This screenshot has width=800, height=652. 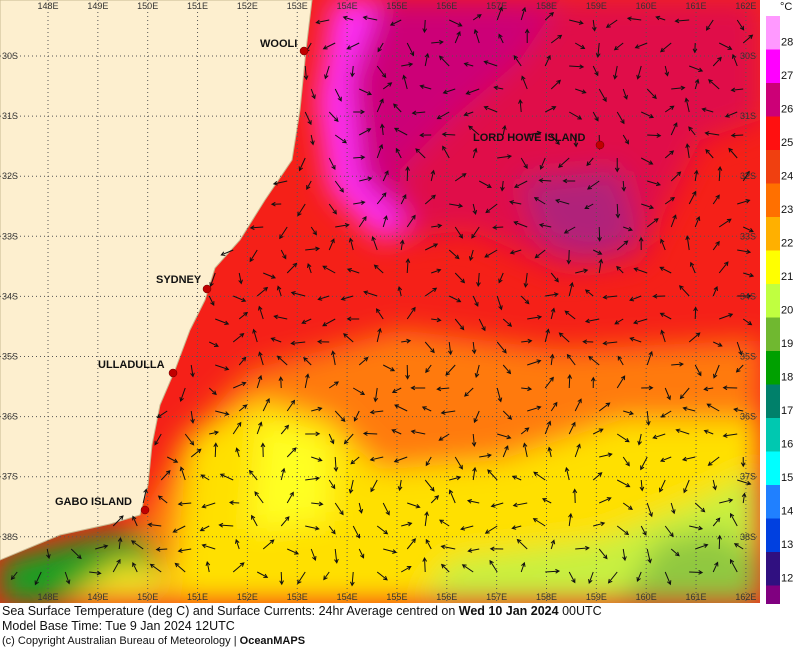 I want to click on lon-label: 149E, so click(x=97, y=6).